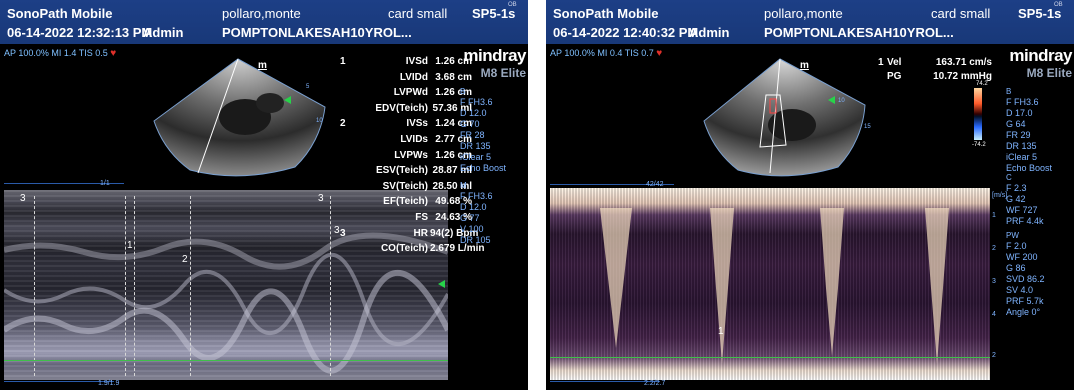 This screenshot has height=390, width=1074. I want to click on velocity-tick: 2, so click(994, 355).